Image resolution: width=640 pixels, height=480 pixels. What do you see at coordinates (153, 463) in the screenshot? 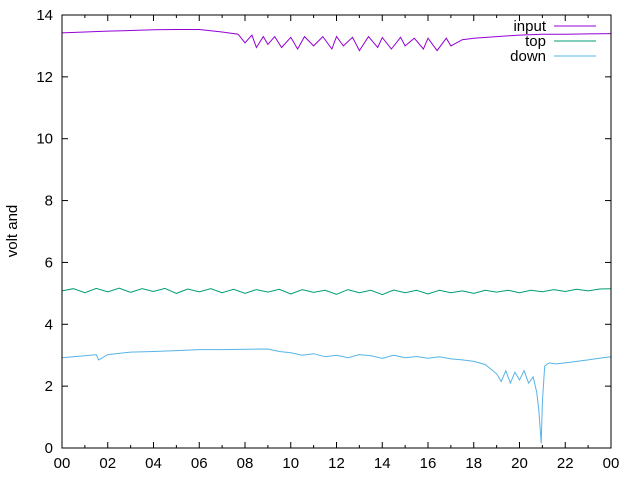
I see `x-tick-label: 04` at bounding box center [153, 463].